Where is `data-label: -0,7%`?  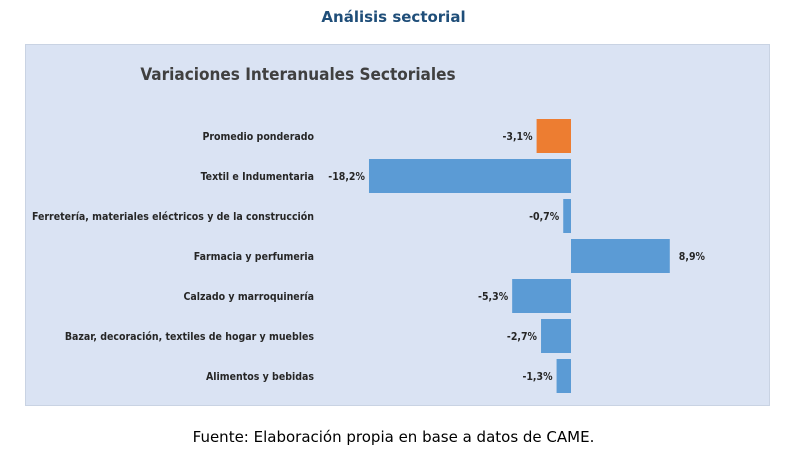
data-label: -0,7% is located at coordinates (544, 217).